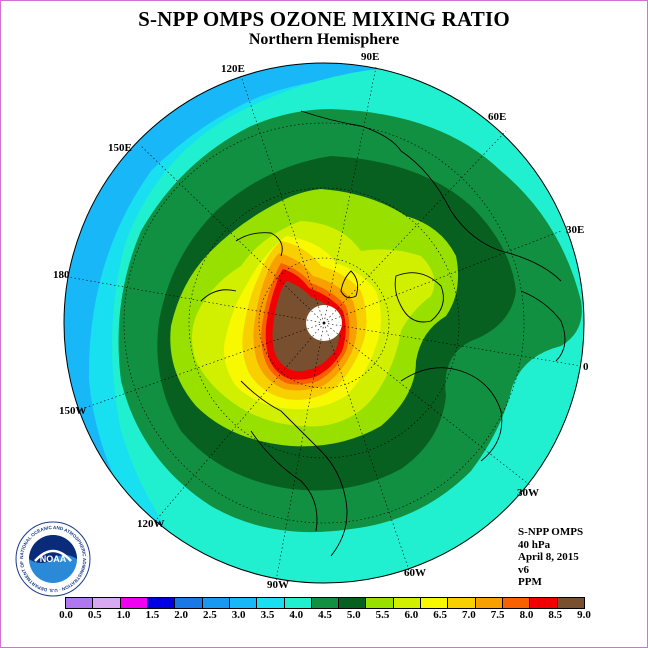 The image size is (648, 648). Describe the element at coordinates (151, 524) in the screenshot. I see `lon-label-120w: 120W` at that location.